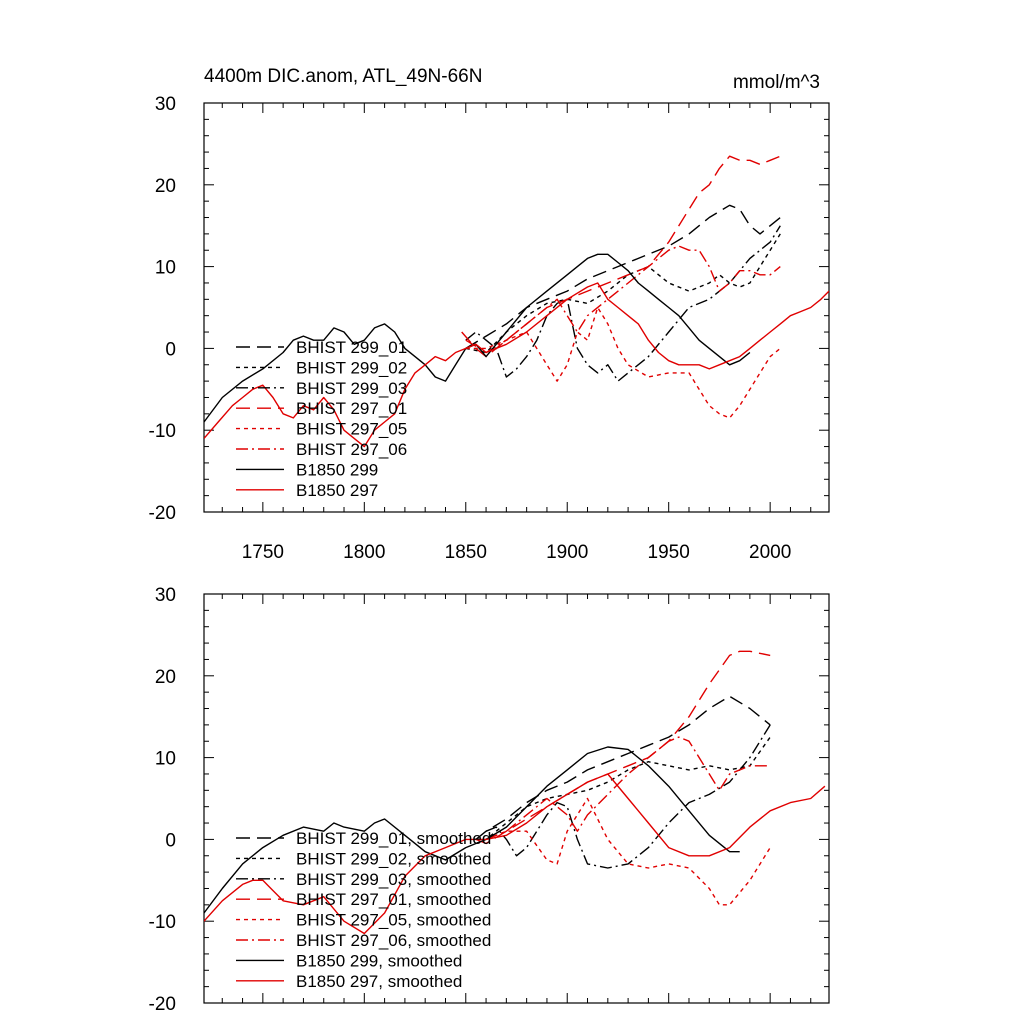  Describe the element at coordinates (379, 981) in the screenshot. I see `legend-label: B1850 297, smoothed` at that location.